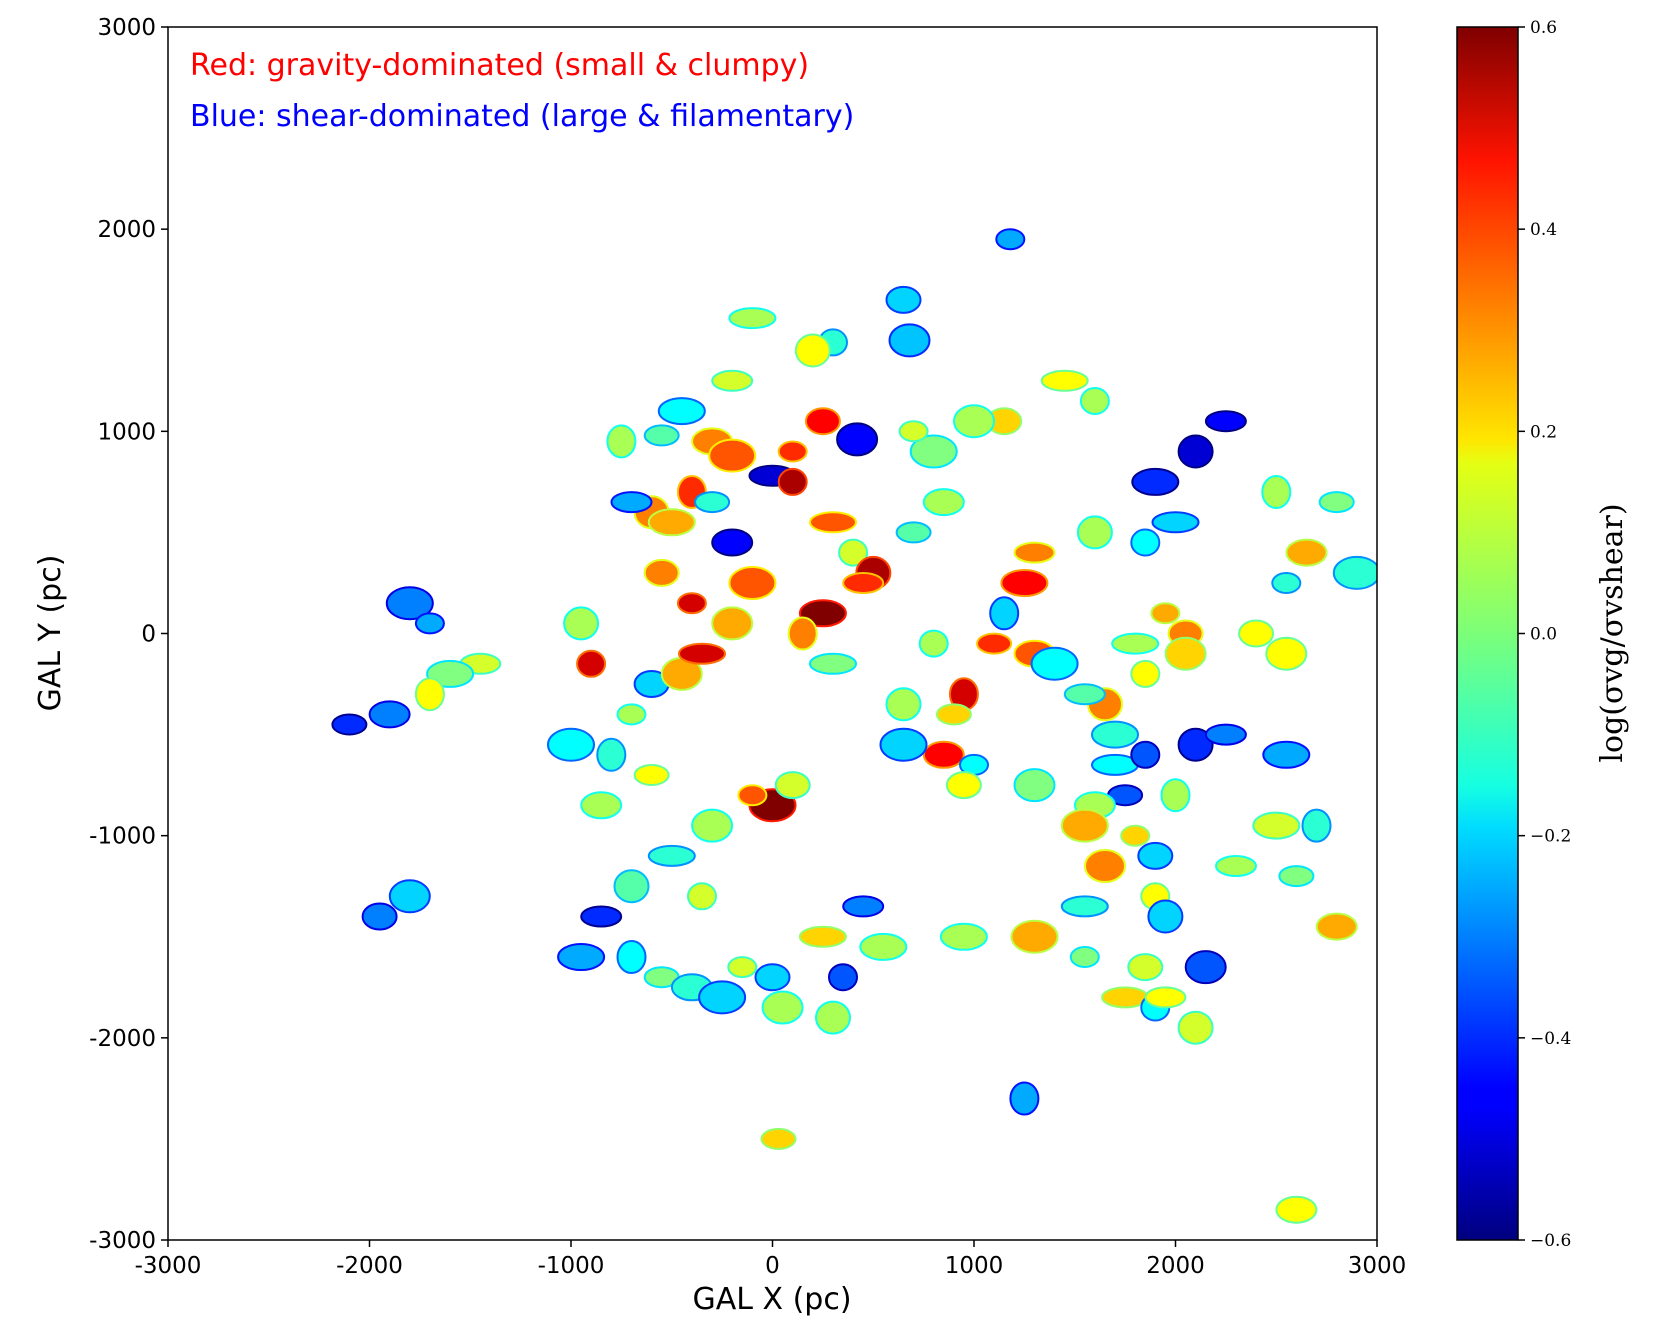 The width and height of the screenshot is (1661, 1329). What do you see at coordinates (772, 1266) in the screenshot?
I see `x-tick-label: 0` at bounding box center [772, 1266].